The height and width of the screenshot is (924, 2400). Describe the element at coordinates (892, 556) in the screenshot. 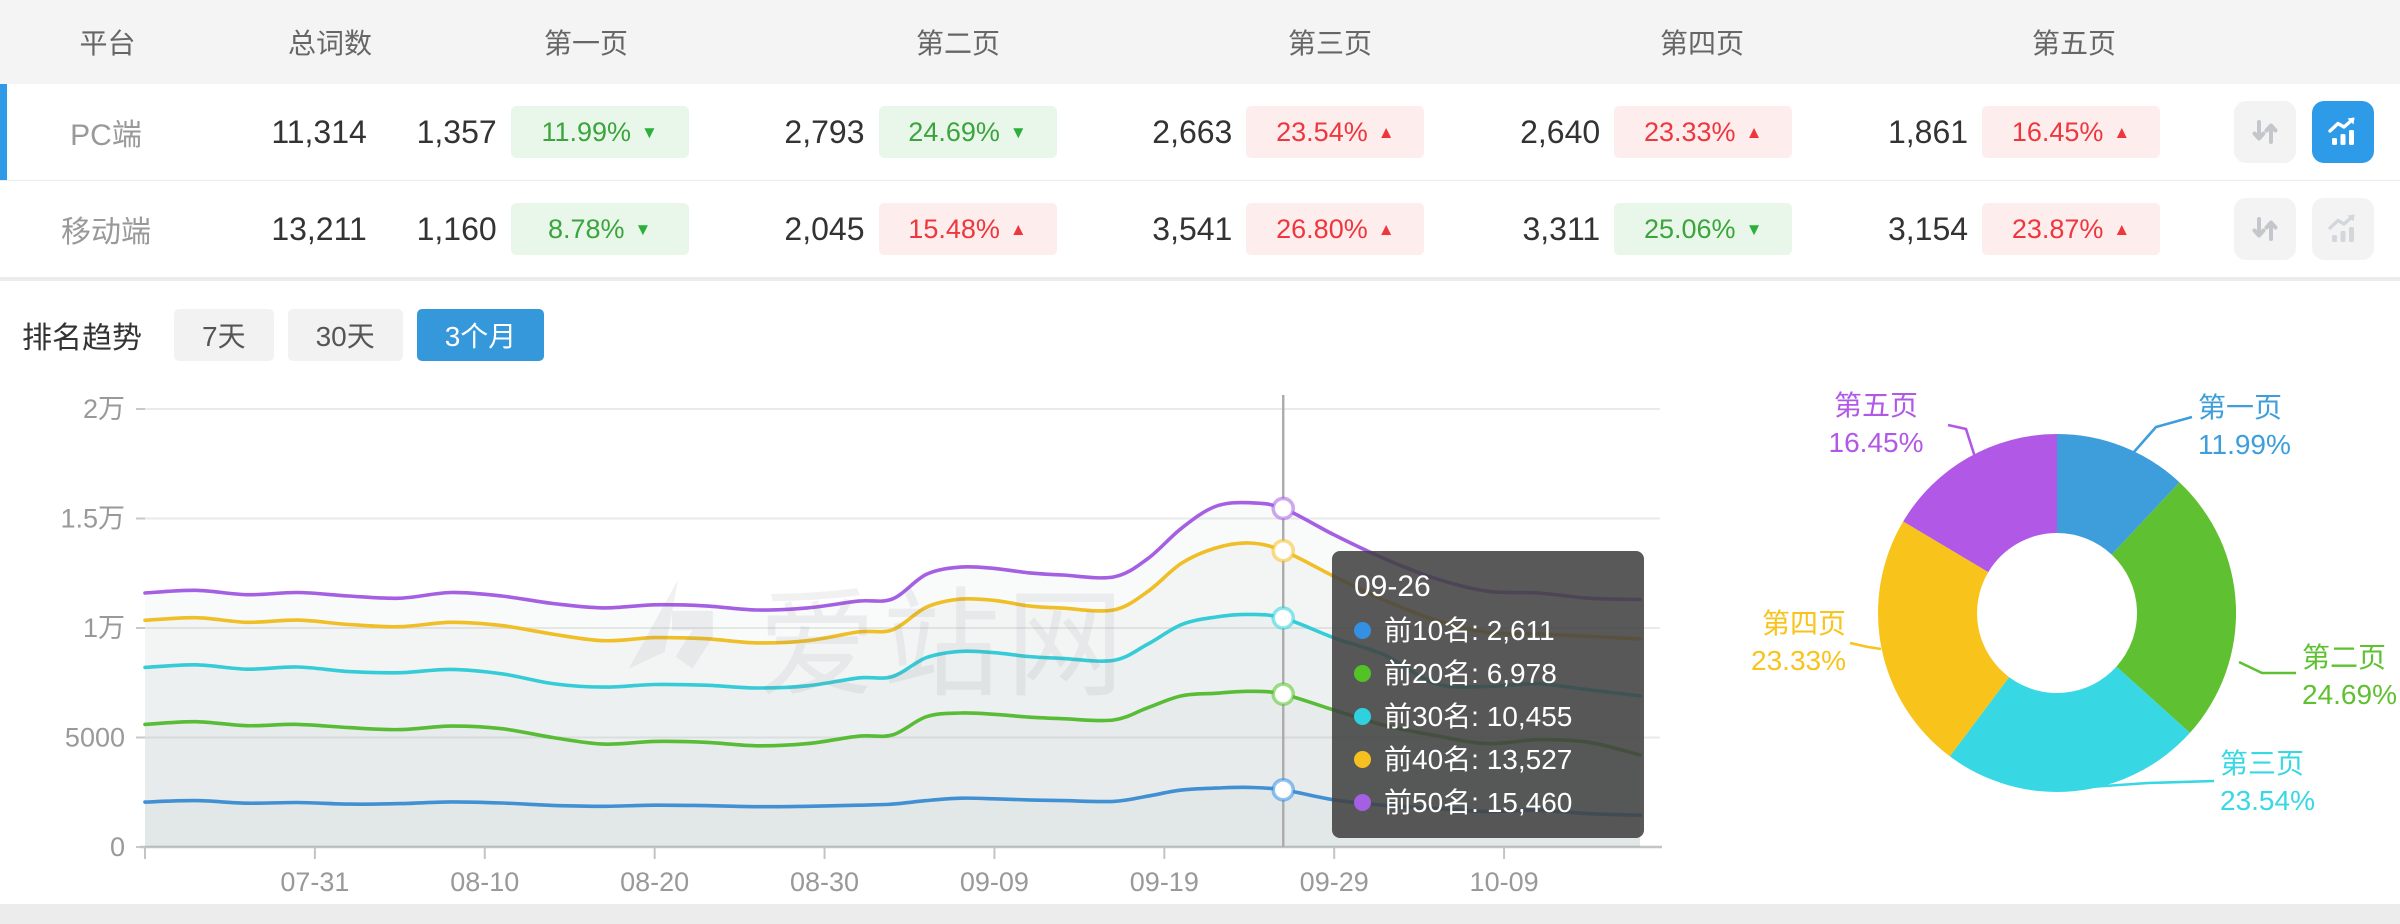

I see `line-top50` at that location.